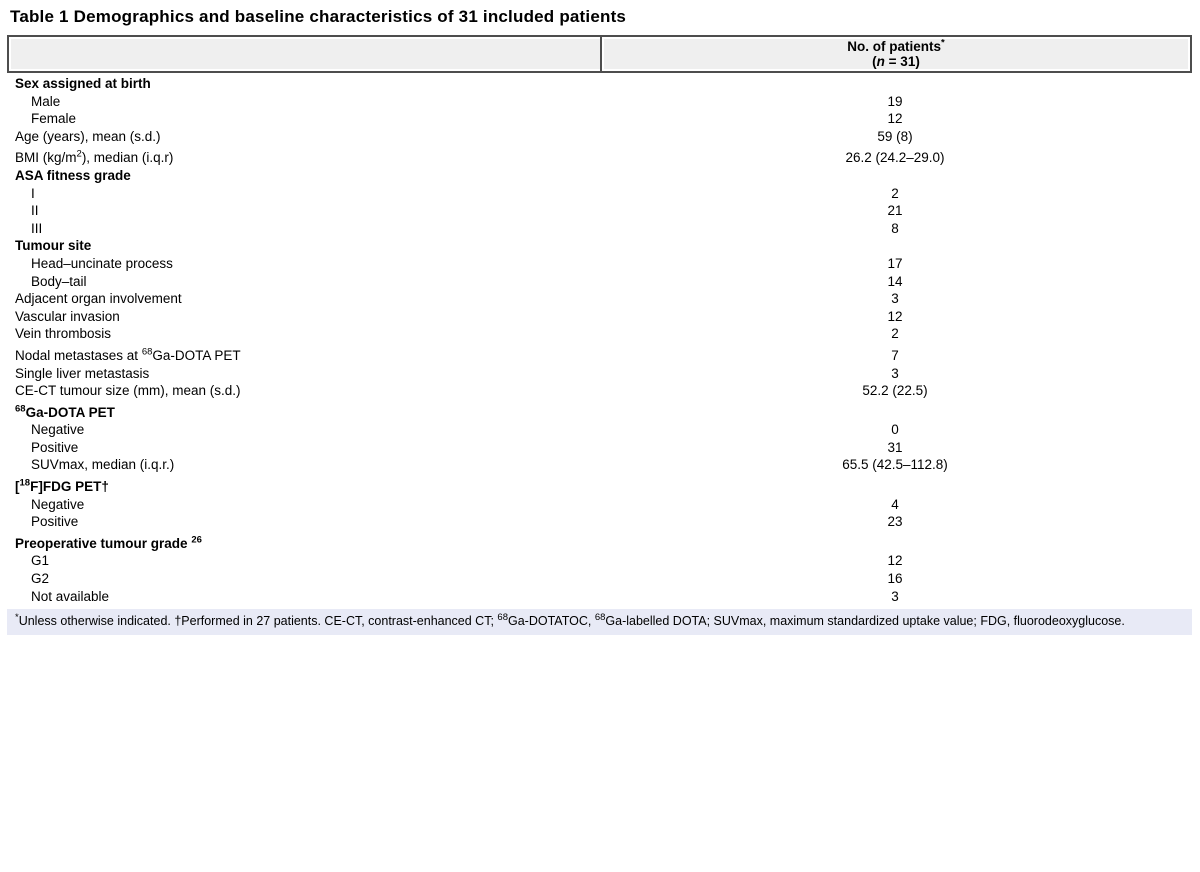  What do you see at coordinates (37, 228) in the screenshot?
I see `row-label: III` at bounding box center [37, 228].